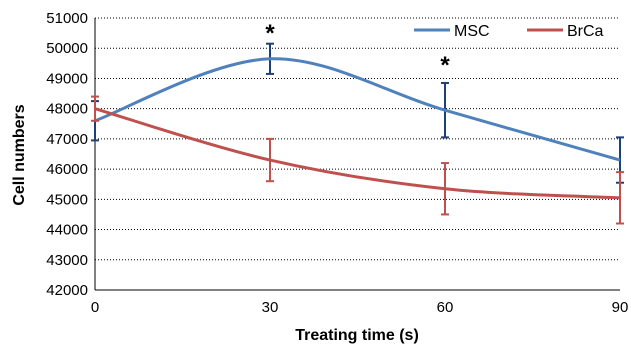 The width and height of the screenshot is (631, 347). Describe the element at coordinates (67, 78) in the screenshot. I see `y-tick-label: 49000` at that location.